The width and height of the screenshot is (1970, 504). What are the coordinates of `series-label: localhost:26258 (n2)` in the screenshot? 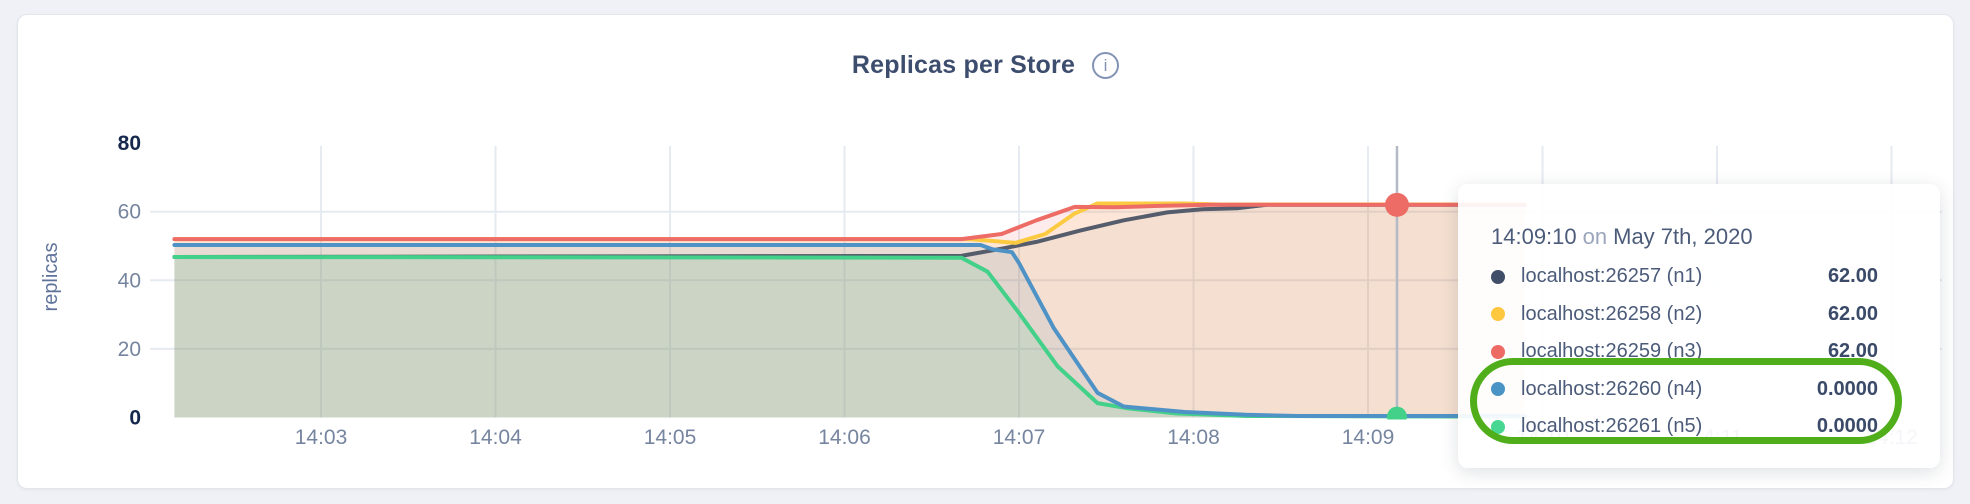 It's located at (1612, 313).